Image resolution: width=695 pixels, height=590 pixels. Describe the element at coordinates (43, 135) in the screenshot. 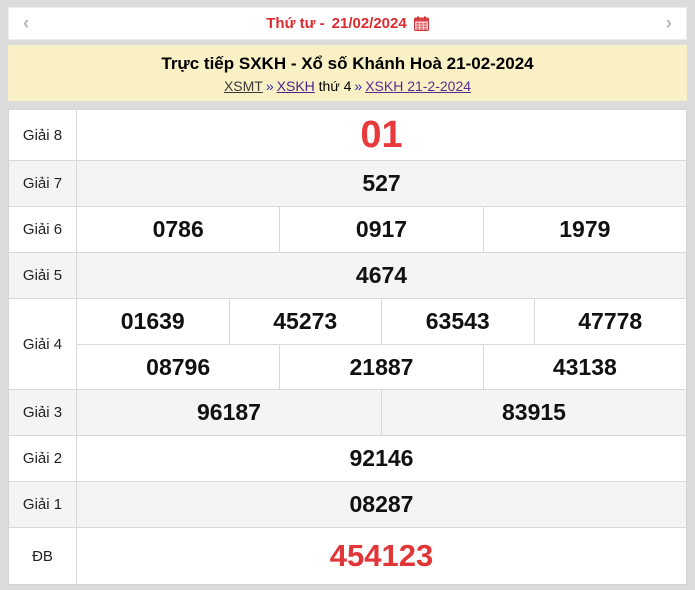

I see `prize-label: Giải 8` at that location.